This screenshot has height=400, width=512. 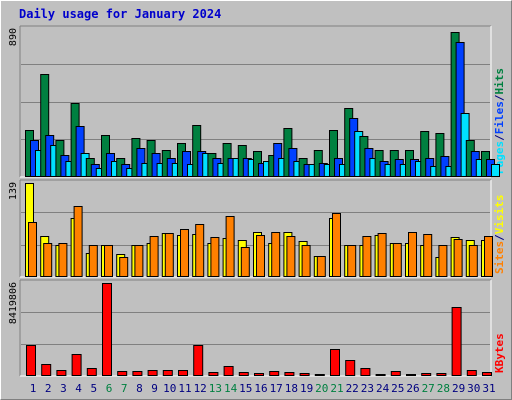 What do you see at coordinates (291, 388) in the screenshot?
I see `x-tick-label-day-18: 18` at bounding box center [291, 388].